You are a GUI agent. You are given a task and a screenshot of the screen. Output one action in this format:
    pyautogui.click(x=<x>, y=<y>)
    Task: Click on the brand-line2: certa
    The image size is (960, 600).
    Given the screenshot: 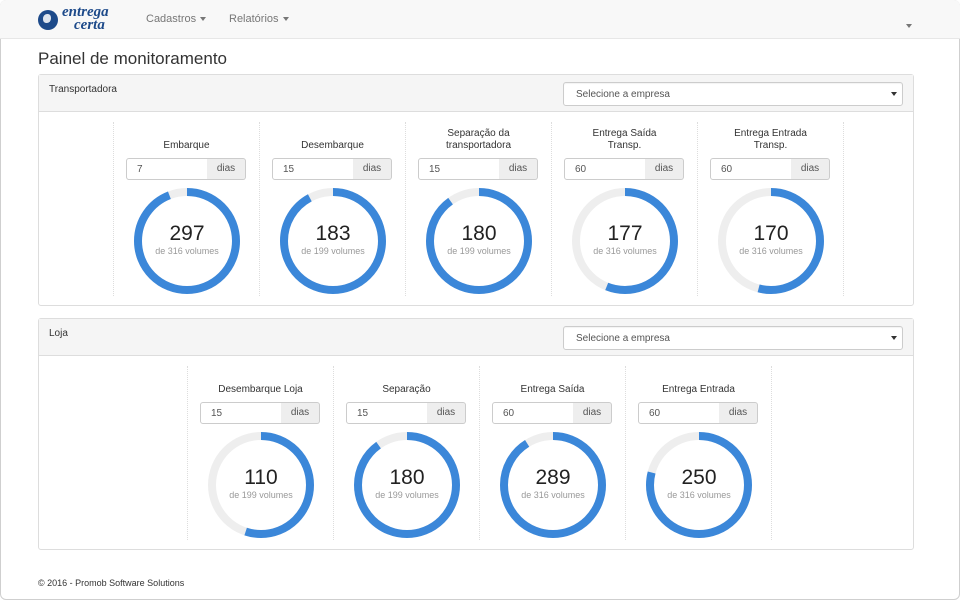 What is the action you would take?
    pyautogui.click(x=89, y=25)
    